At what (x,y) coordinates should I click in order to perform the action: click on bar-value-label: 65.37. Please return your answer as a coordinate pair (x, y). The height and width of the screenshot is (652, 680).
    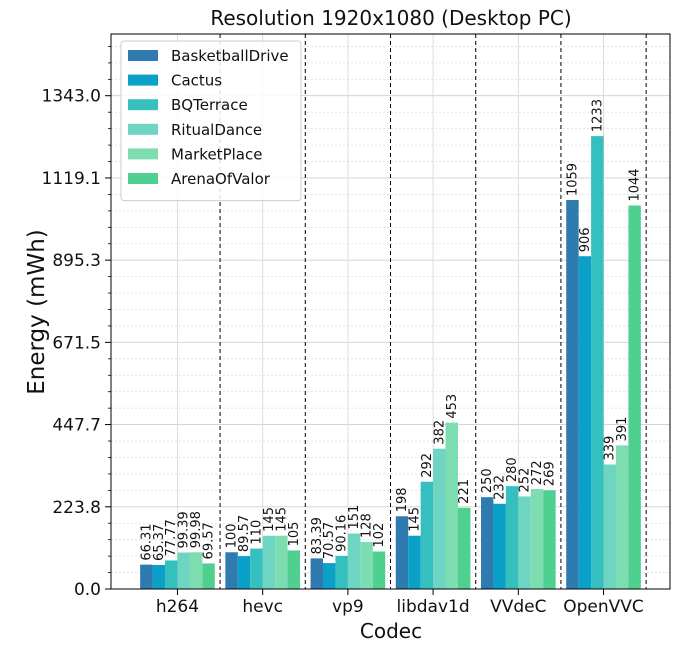
    Looking at the image, I should click on (159, 542).